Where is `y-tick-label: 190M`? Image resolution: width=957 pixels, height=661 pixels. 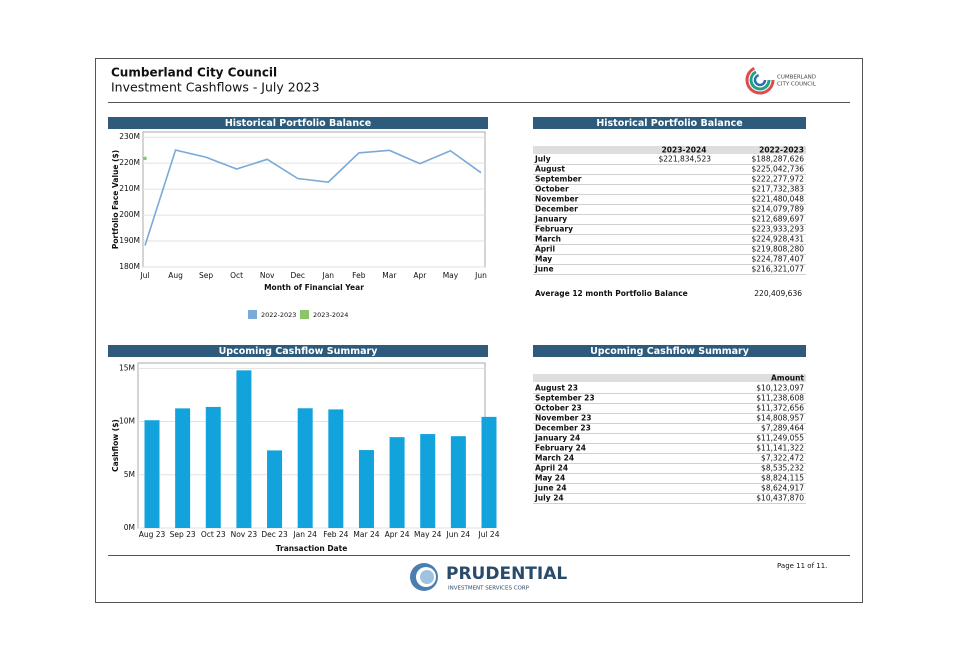
y-tick-label: 190M is located at coordinates (129, 240).